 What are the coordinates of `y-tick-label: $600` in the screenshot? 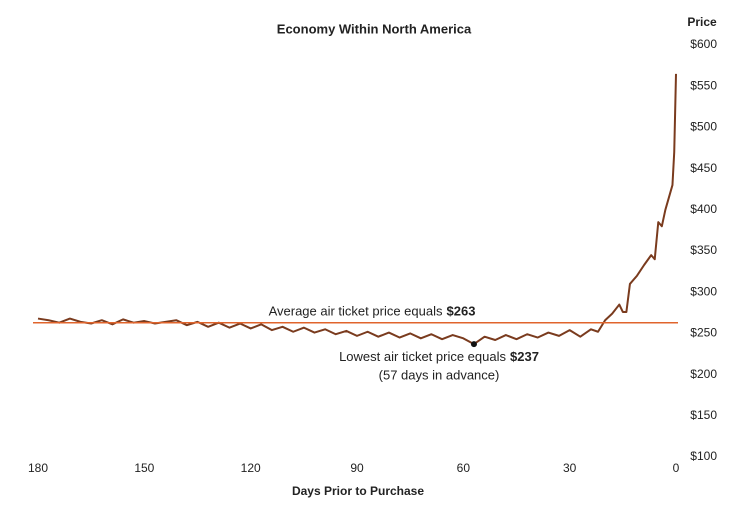 It's located at (703, 44).